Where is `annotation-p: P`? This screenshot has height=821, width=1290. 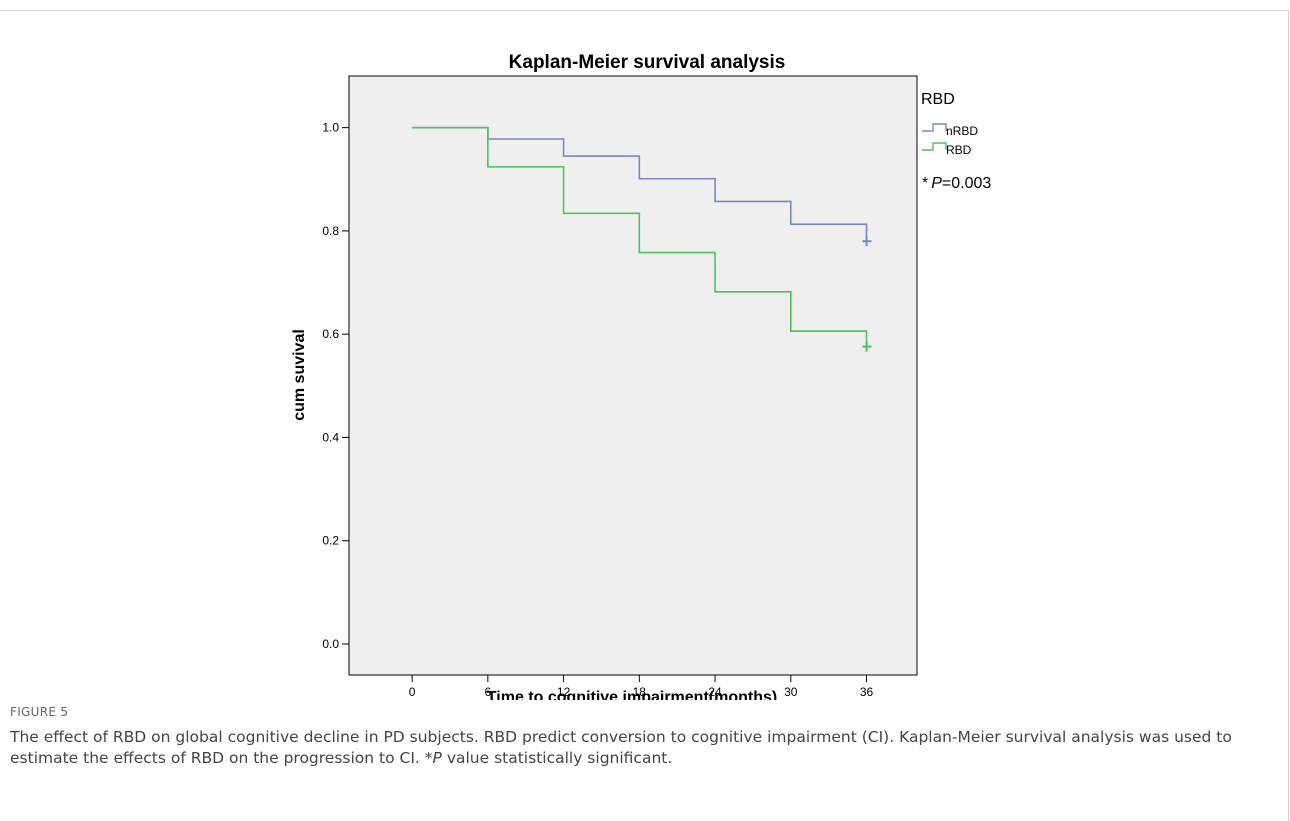 annotation-p: P is located at coordinates (936, 183).